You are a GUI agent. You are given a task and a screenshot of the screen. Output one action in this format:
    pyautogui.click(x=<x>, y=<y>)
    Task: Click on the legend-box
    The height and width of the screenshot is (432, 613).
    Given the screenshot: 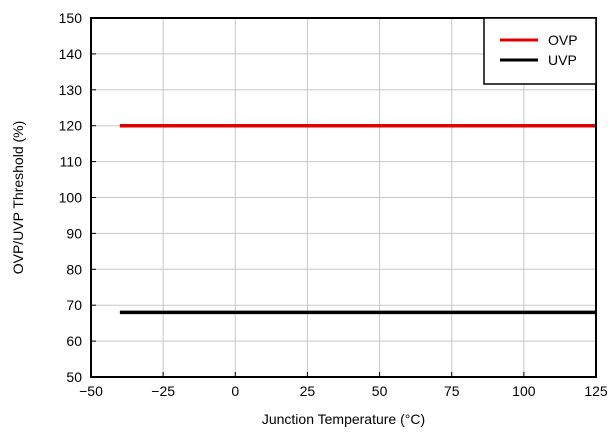 What is the action you would take?
    pyautogui.click(x=540, y=51)
    